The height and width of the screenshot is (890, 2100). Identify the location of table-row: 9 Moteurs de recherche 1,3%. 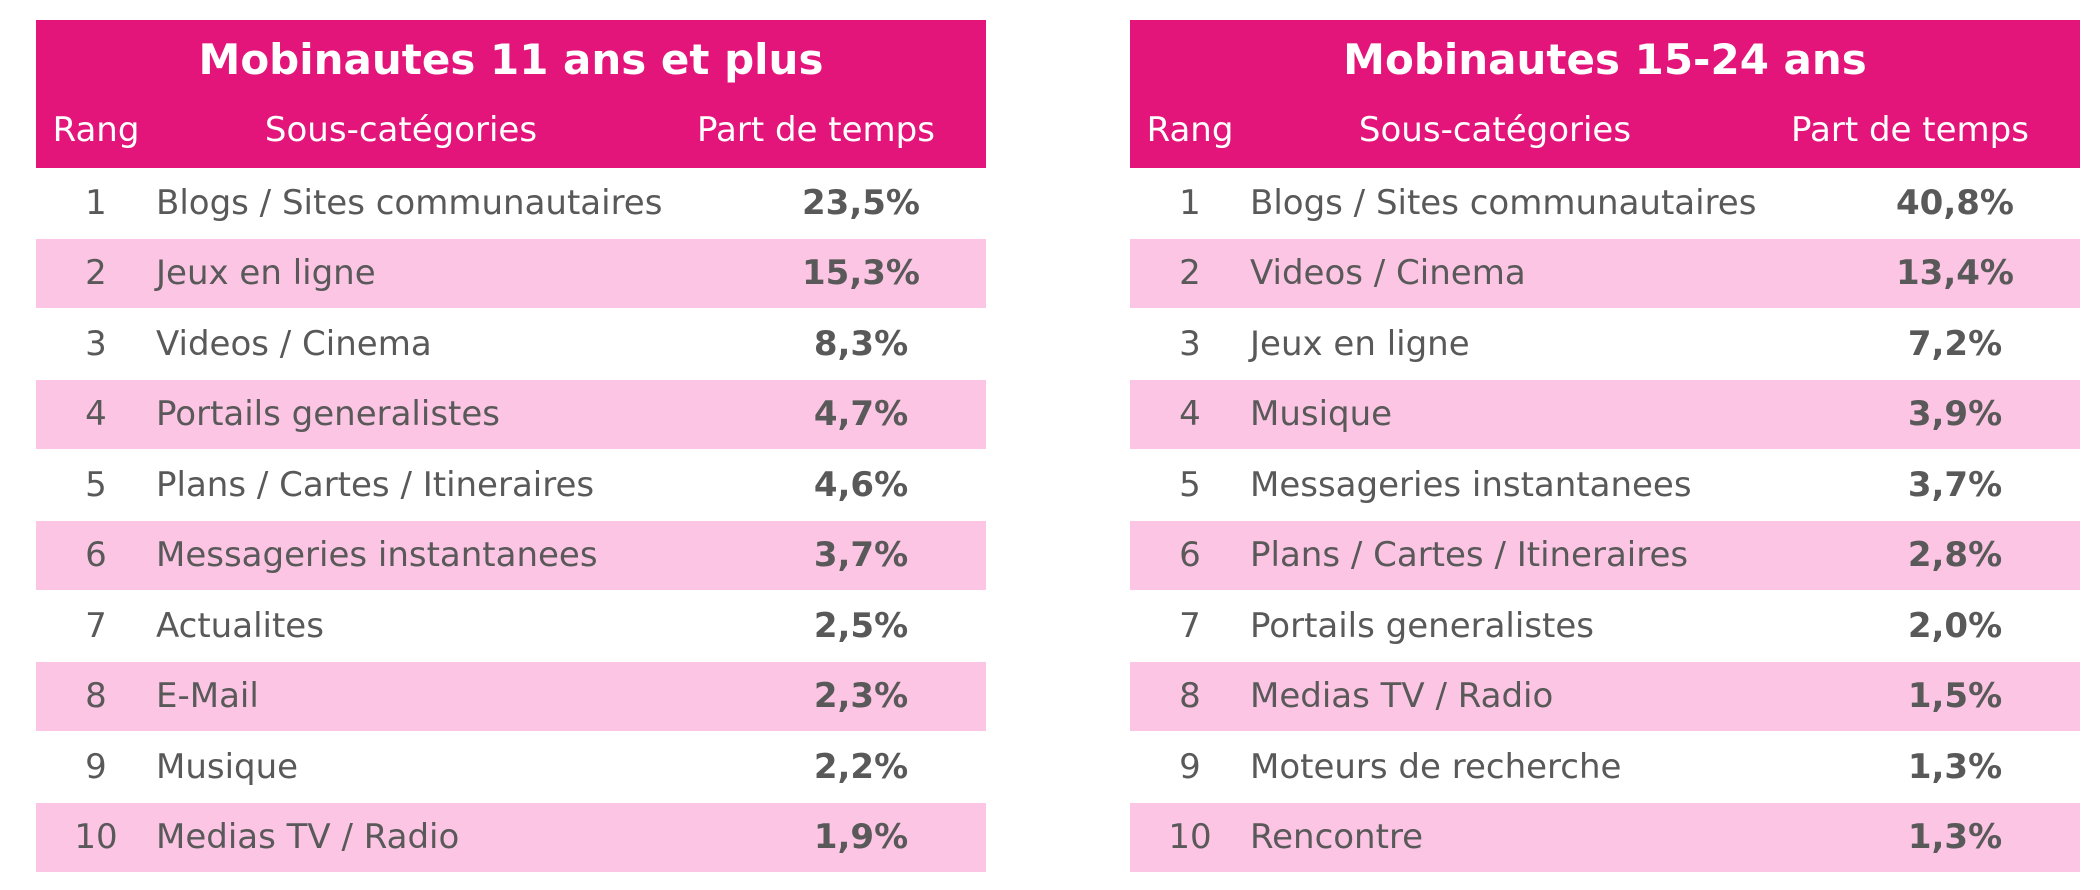
(1605, 767).